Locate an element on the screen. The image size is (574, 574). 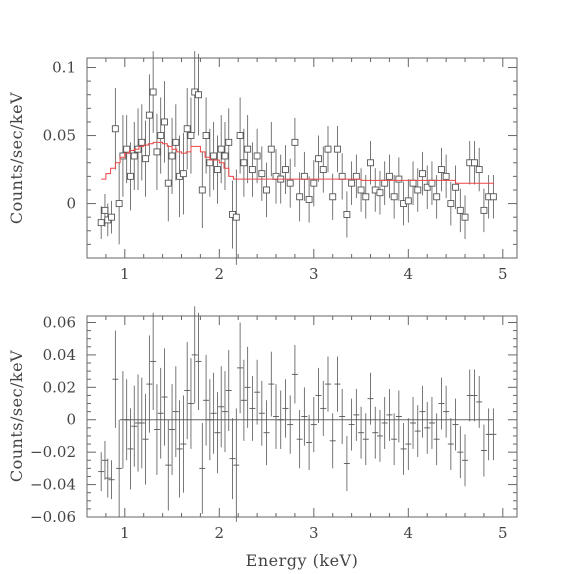
y-tick-label: 0.02 is located at coordinates (59, 387).